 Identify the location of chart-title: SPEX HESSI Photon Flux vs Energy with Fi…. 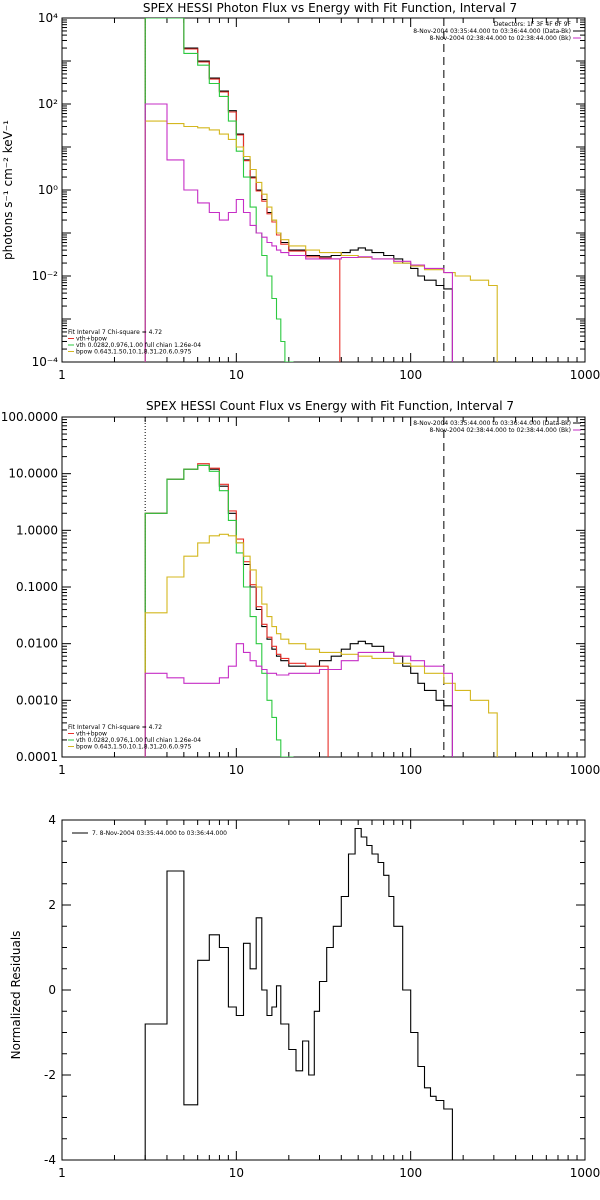
(330, 8).